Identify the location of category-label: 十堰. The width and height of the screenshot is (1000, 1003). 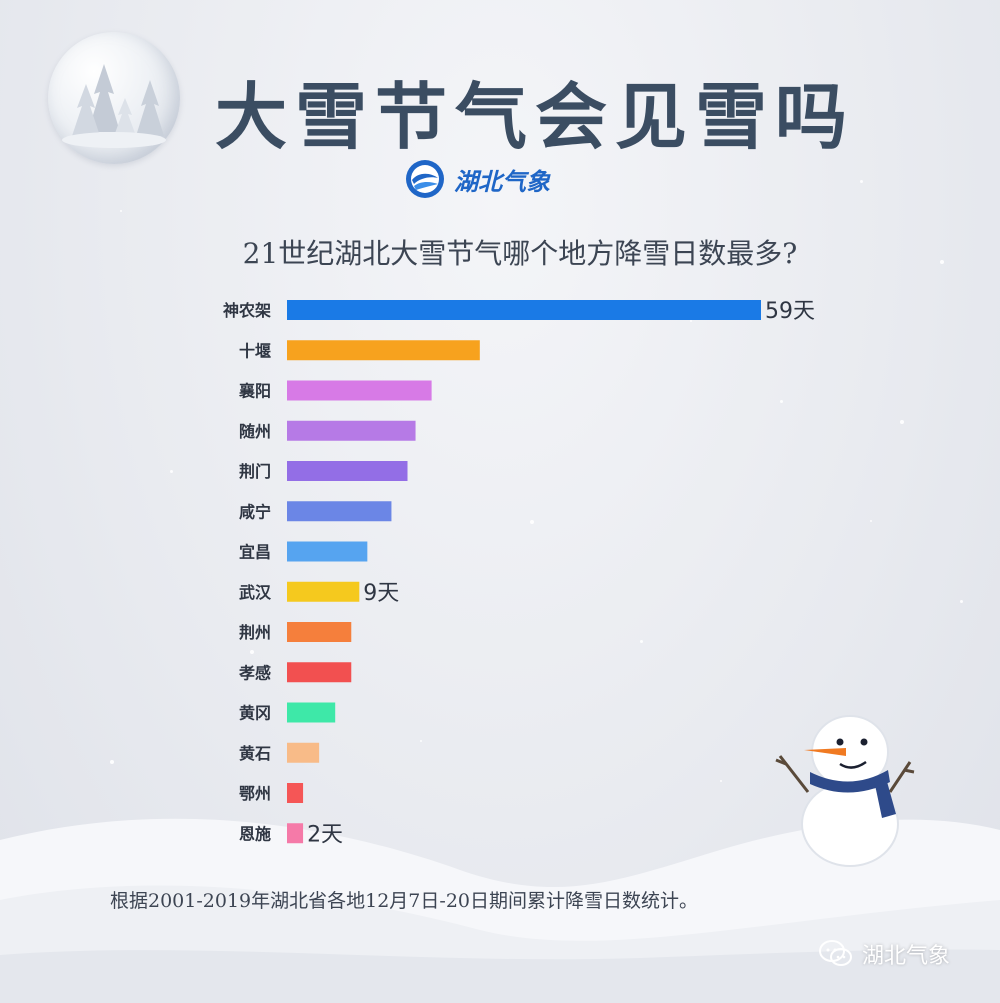
(255, 350).